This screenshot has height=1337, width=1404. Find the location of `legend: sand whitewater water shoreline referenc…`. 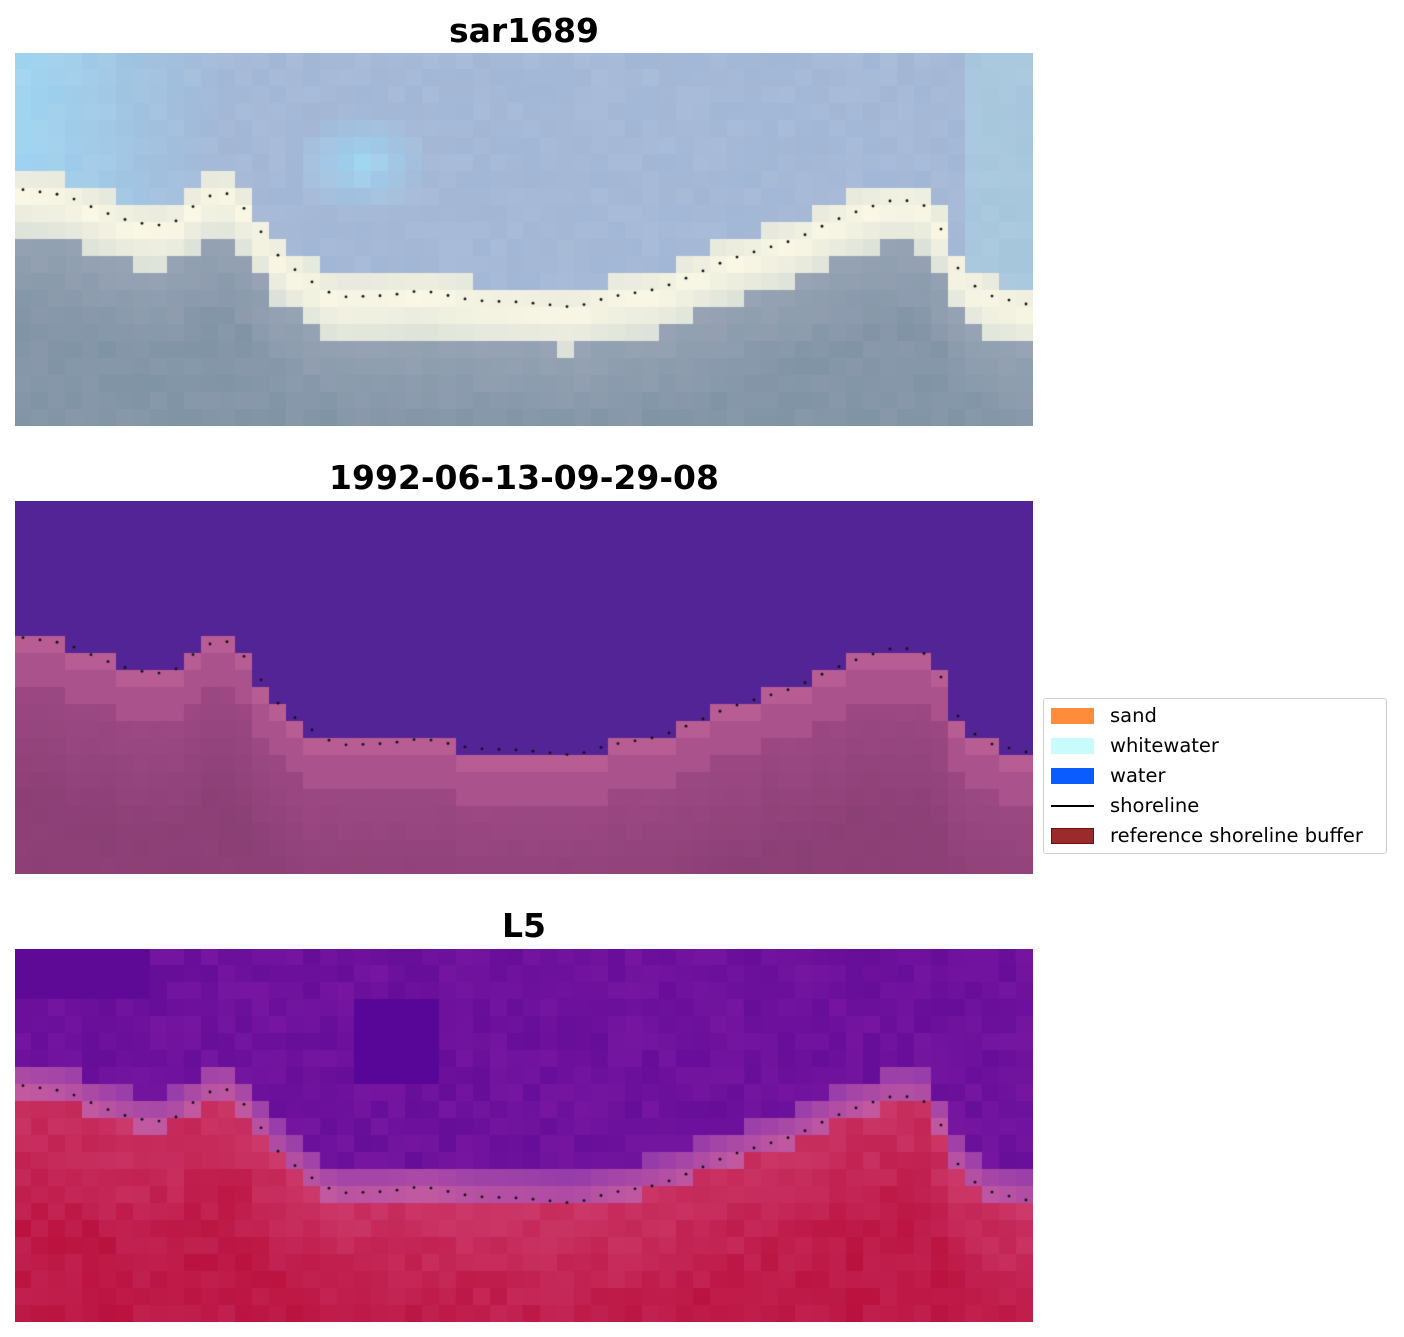

legend: sand whitewater water shoreline referenc… is located at coordinates (1215, 776).